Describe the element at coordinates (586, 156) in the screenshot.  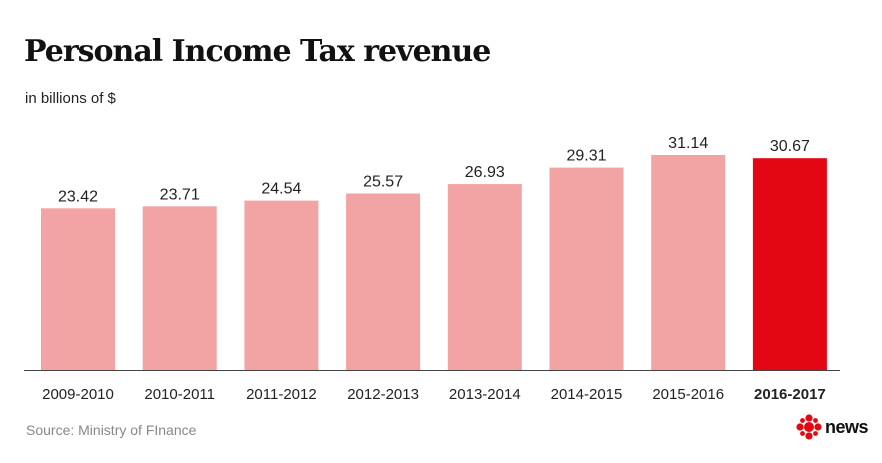
I see `data-label: 29.31` at that location.